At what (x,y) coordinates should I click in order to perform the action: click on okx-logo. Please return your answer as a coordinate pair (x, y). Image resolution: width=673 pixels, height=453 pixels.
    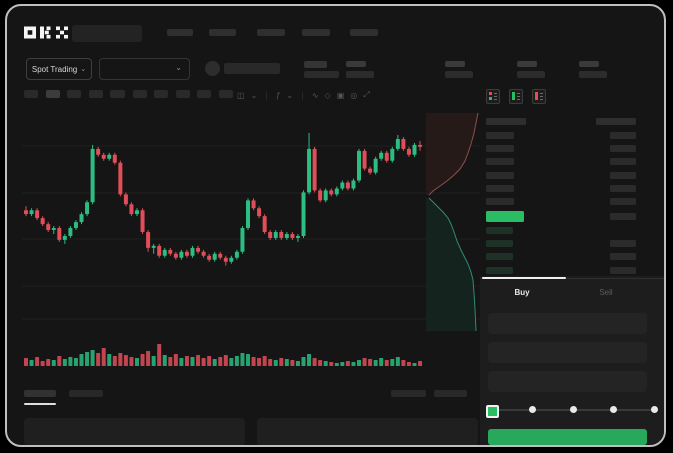
    Looking at the image, I should click on (47, 33).